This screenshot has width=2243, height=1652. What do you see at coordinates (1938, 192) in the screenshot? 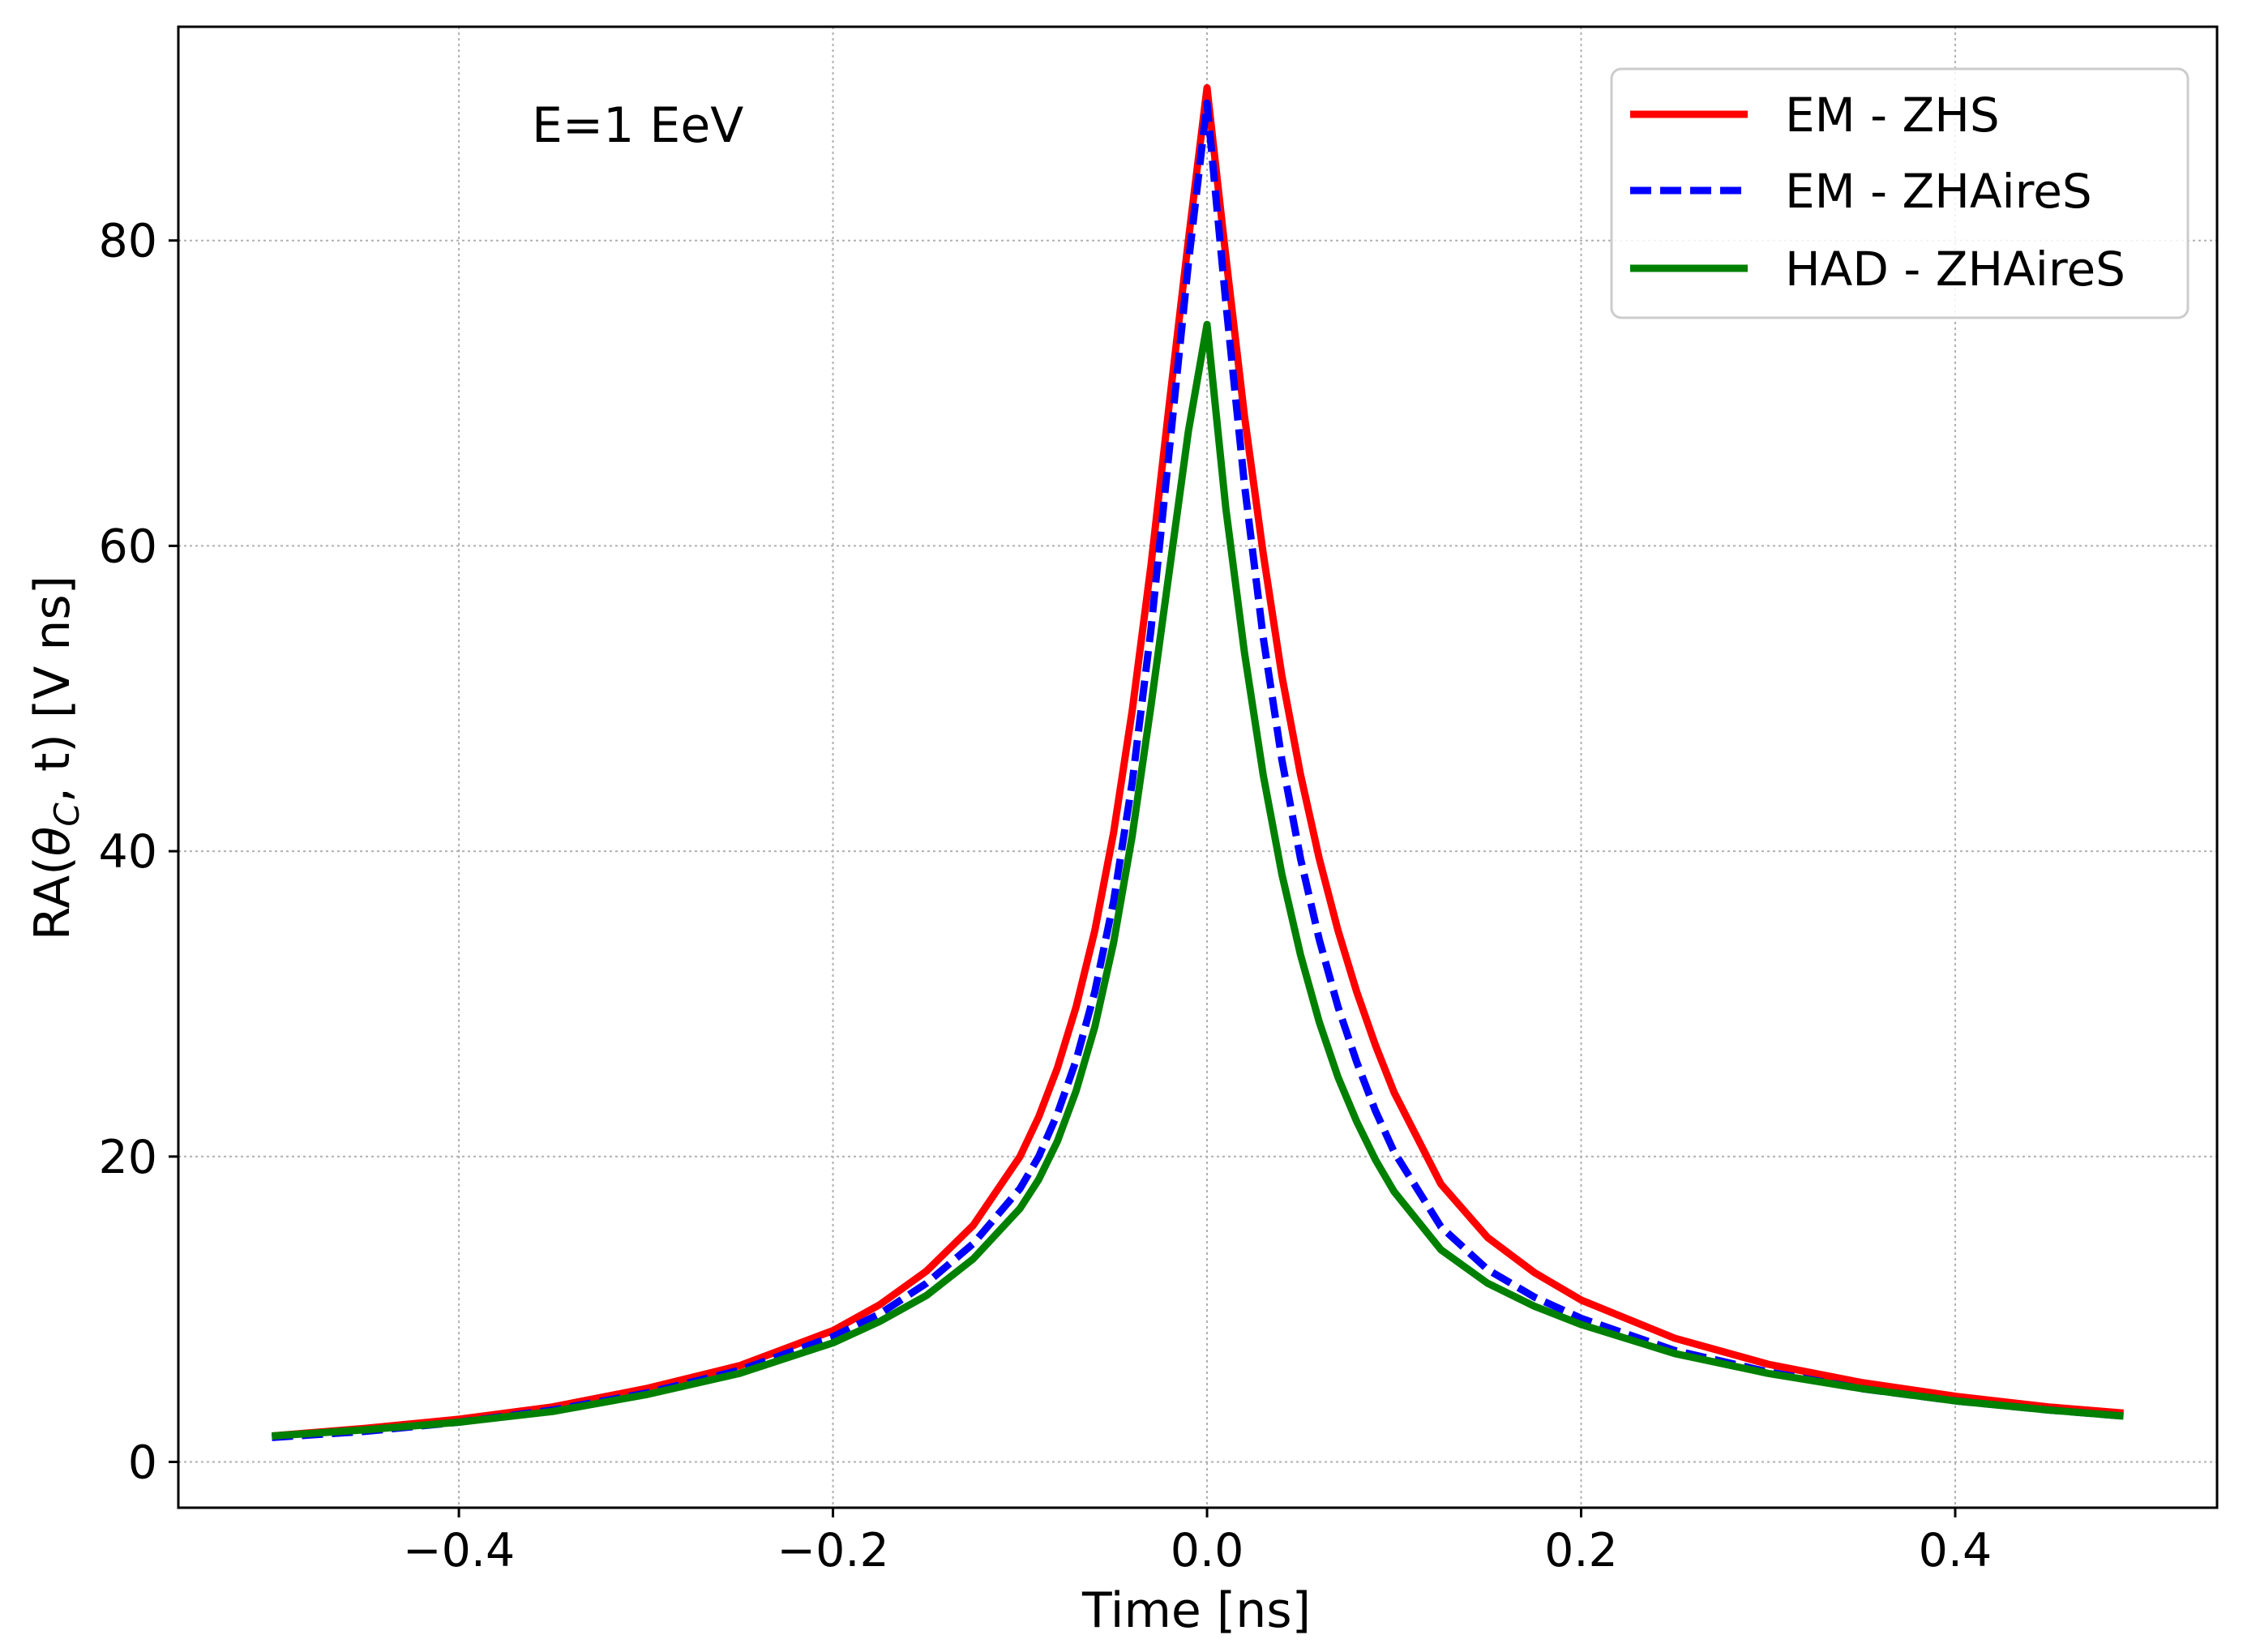
I see `legend-label-2: EM - ZHAireS` at bounding box center [1938, 192].